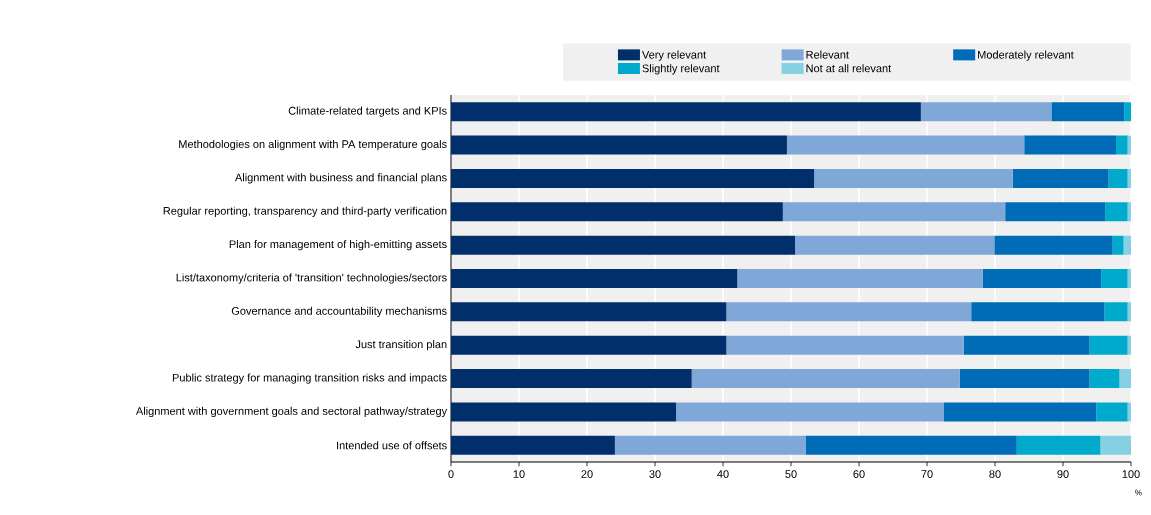 This screenshot has width=1151, height=515. Describe the element at coordinates (311, 278) in the screenshot. I see `y-tick-label: List/taxonomy/criteria of 'transition' technologies/sectors` at that location.